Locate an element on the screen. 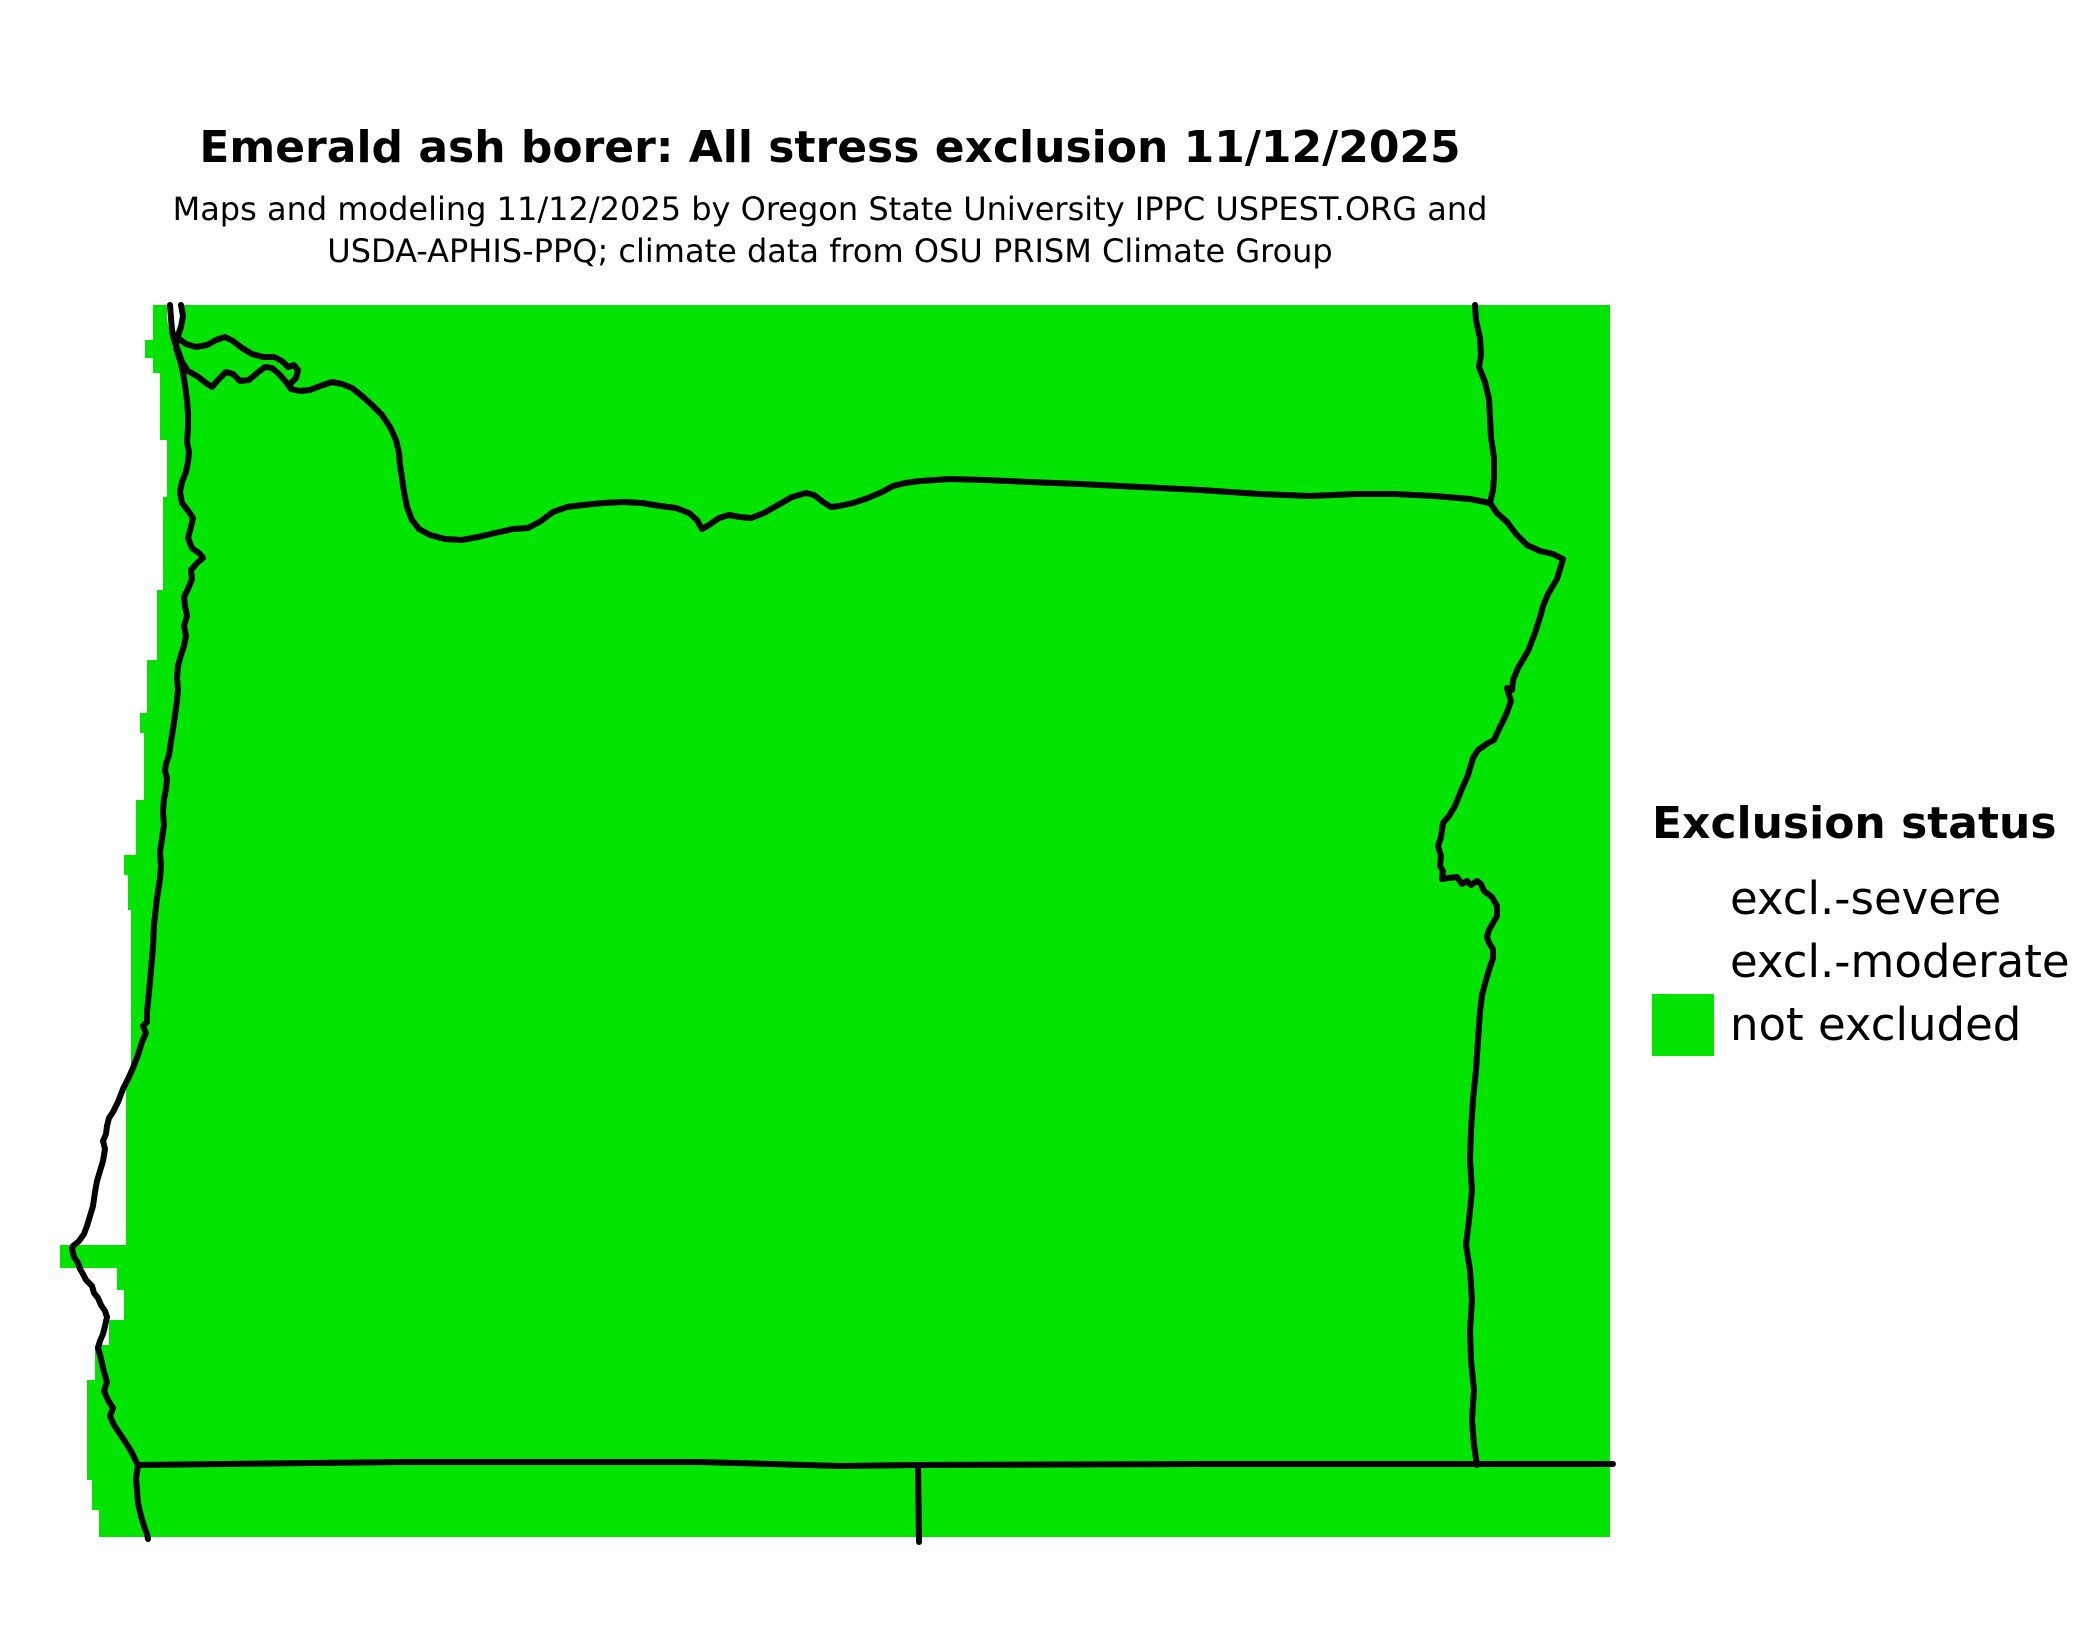 This screenshot has height=1645, width=2100. legend-item-not-excluded: not excluded is located at coordinates (1861, 1024).